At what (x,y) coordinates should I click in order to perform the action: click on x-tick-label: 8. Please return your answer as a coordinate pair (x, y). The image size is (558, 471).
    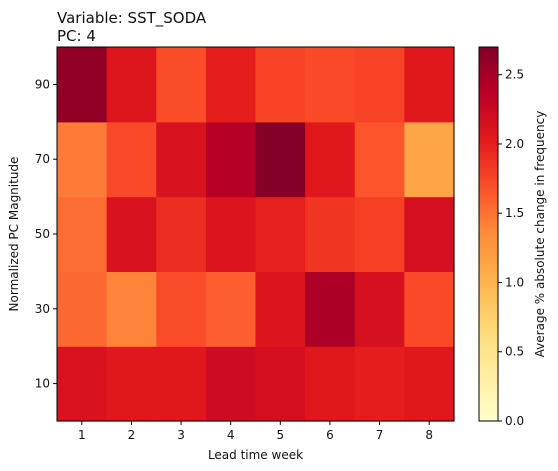
    Looking at the image, I should click on (429, 435).